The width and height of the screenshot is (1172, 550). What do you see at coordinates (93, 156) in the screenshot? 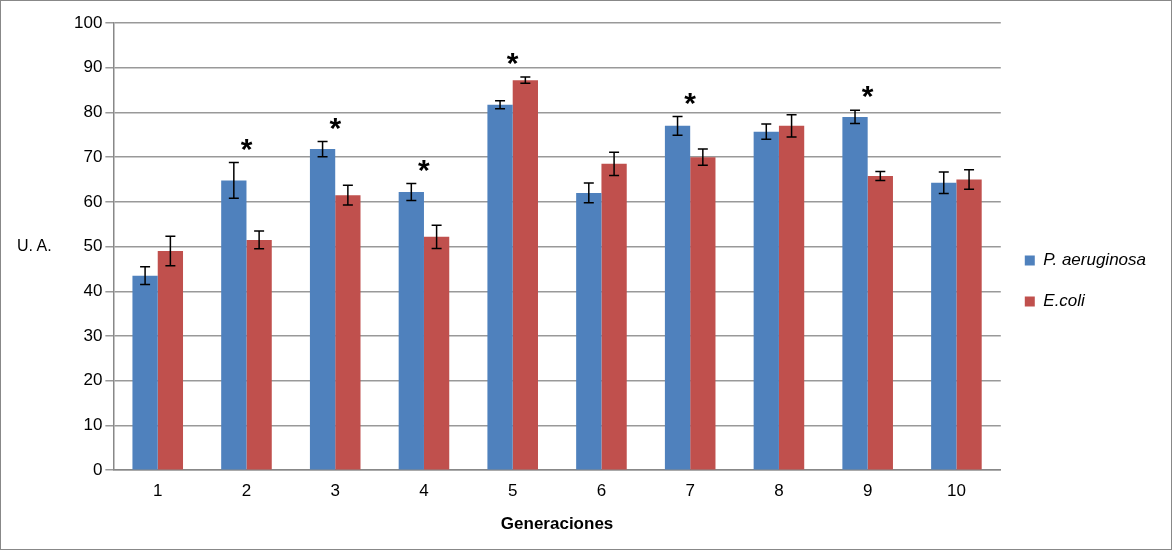
I see `y-tick-label: 70` at bounding box center [93, 156].